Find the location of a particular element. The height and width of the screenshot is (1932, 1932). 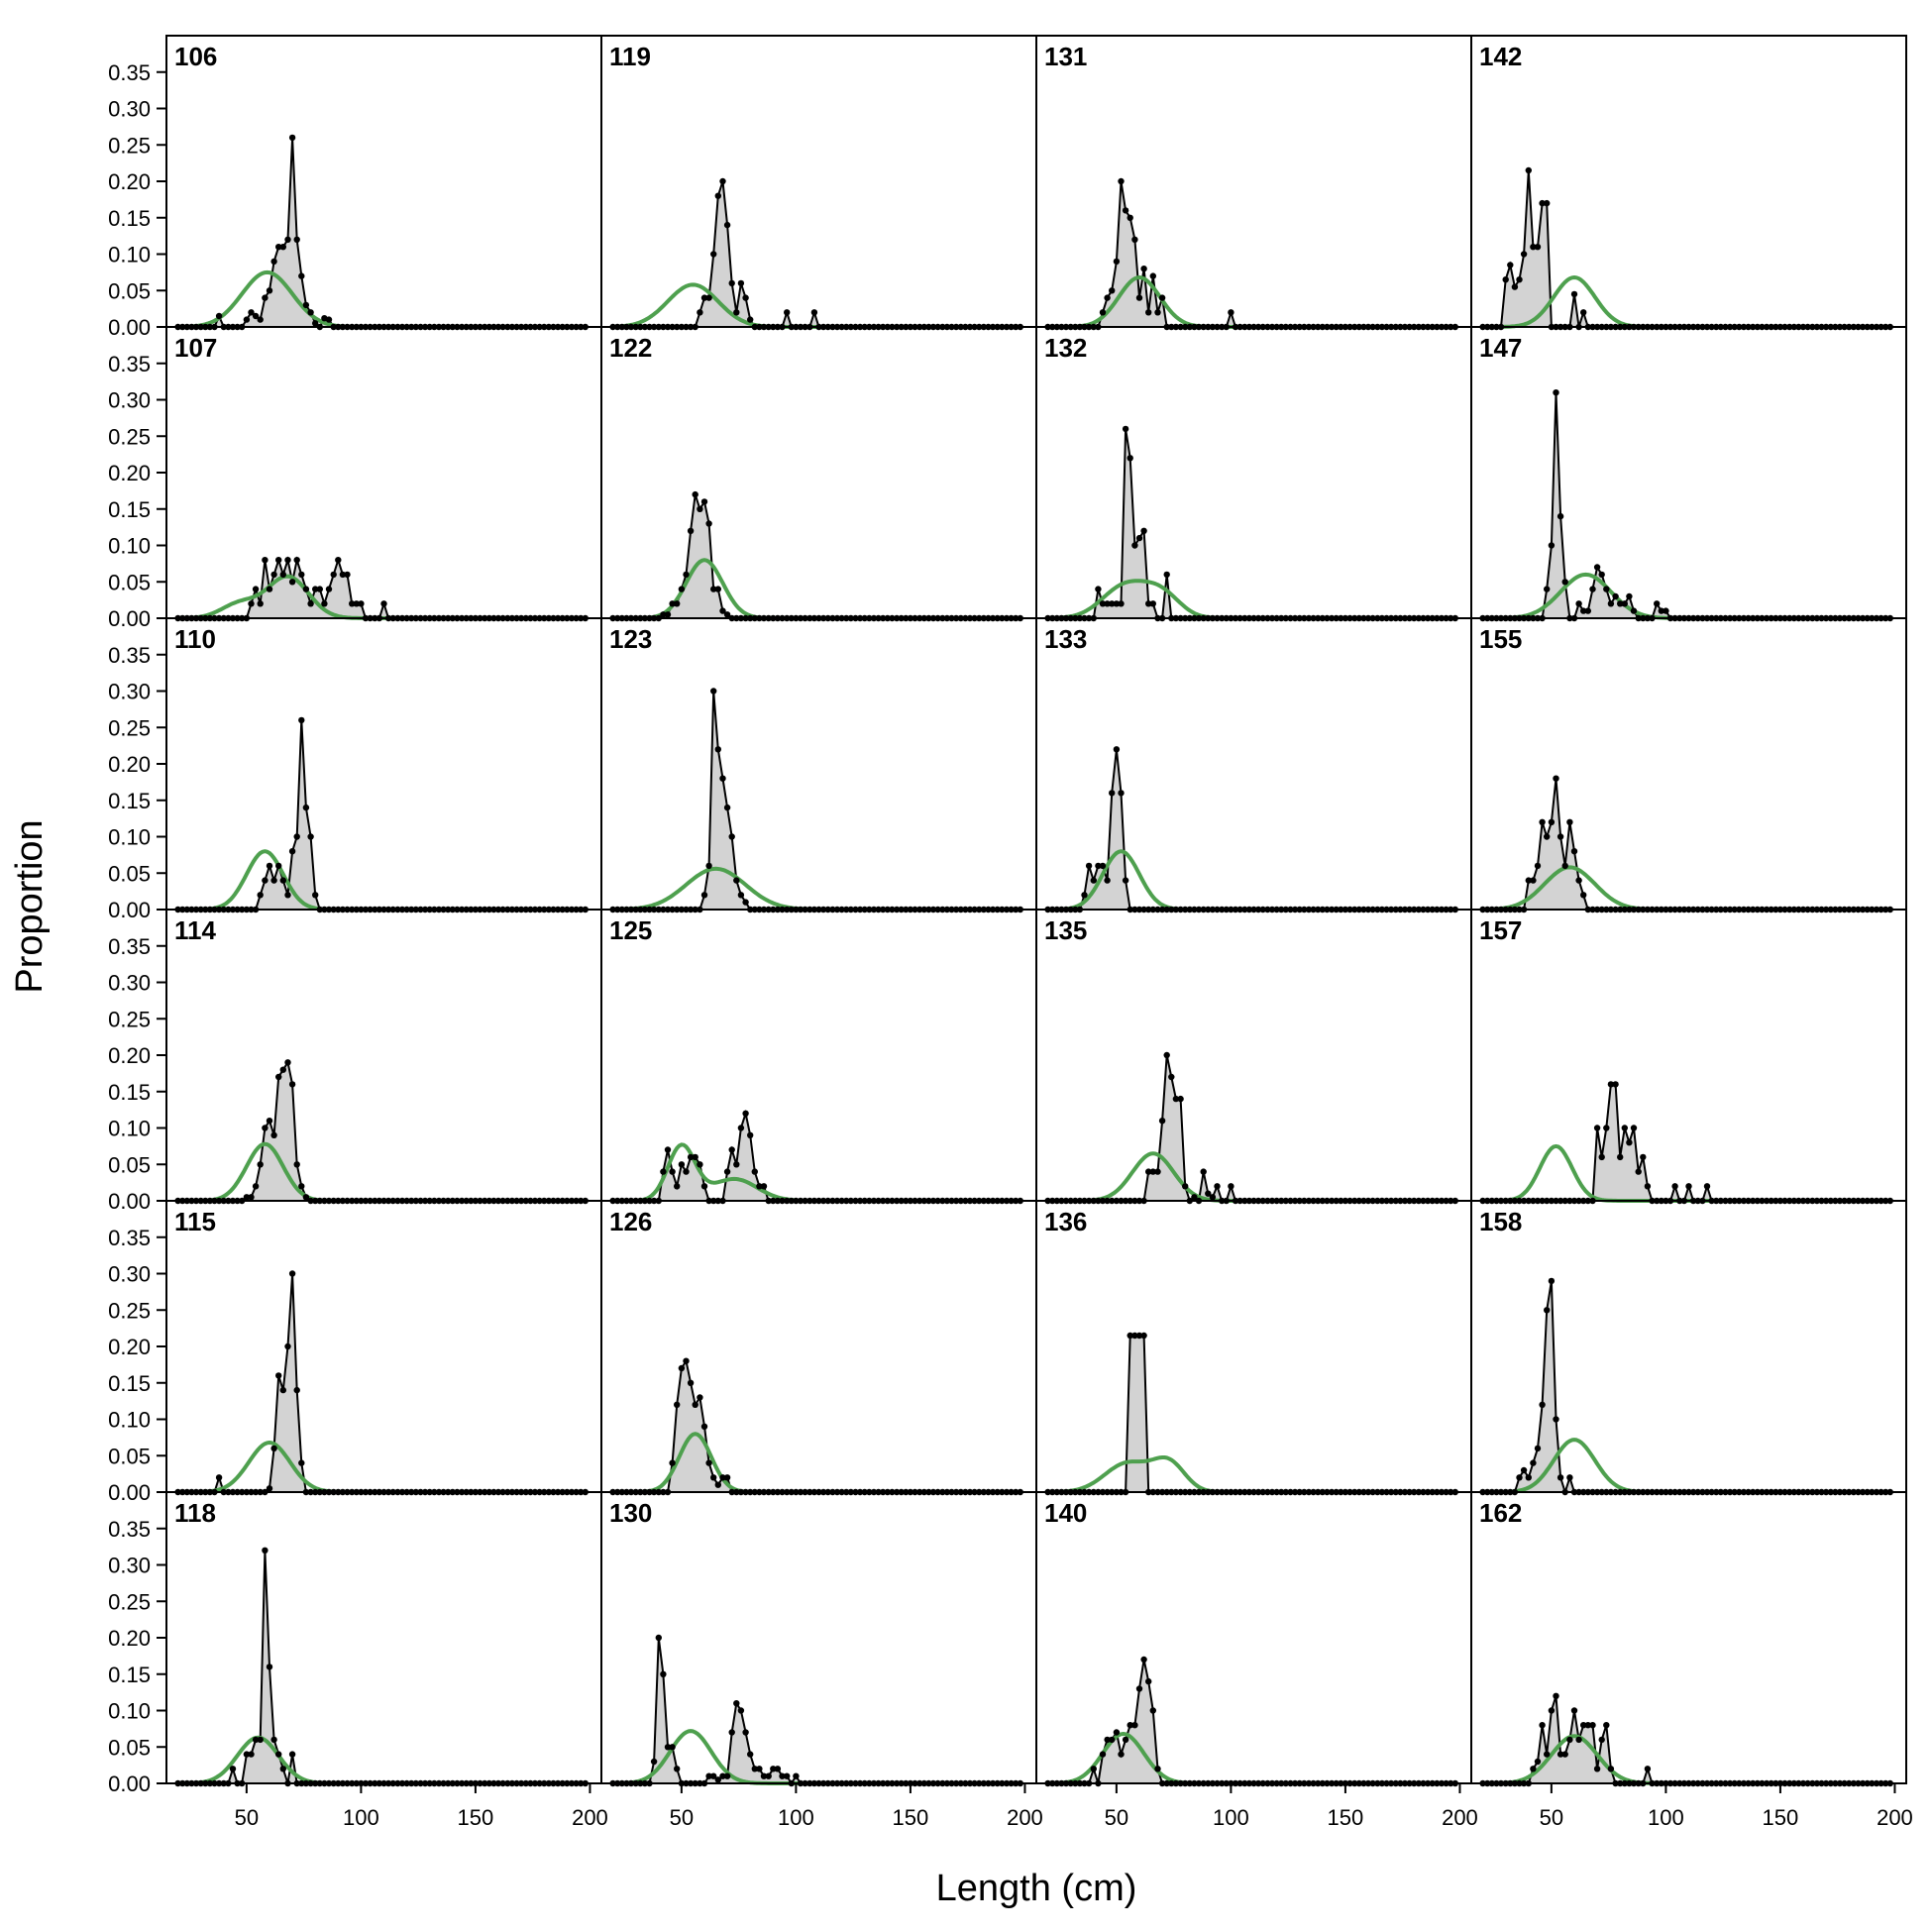

x-tick-label: 50 is located at coordinates (1116, 1817).